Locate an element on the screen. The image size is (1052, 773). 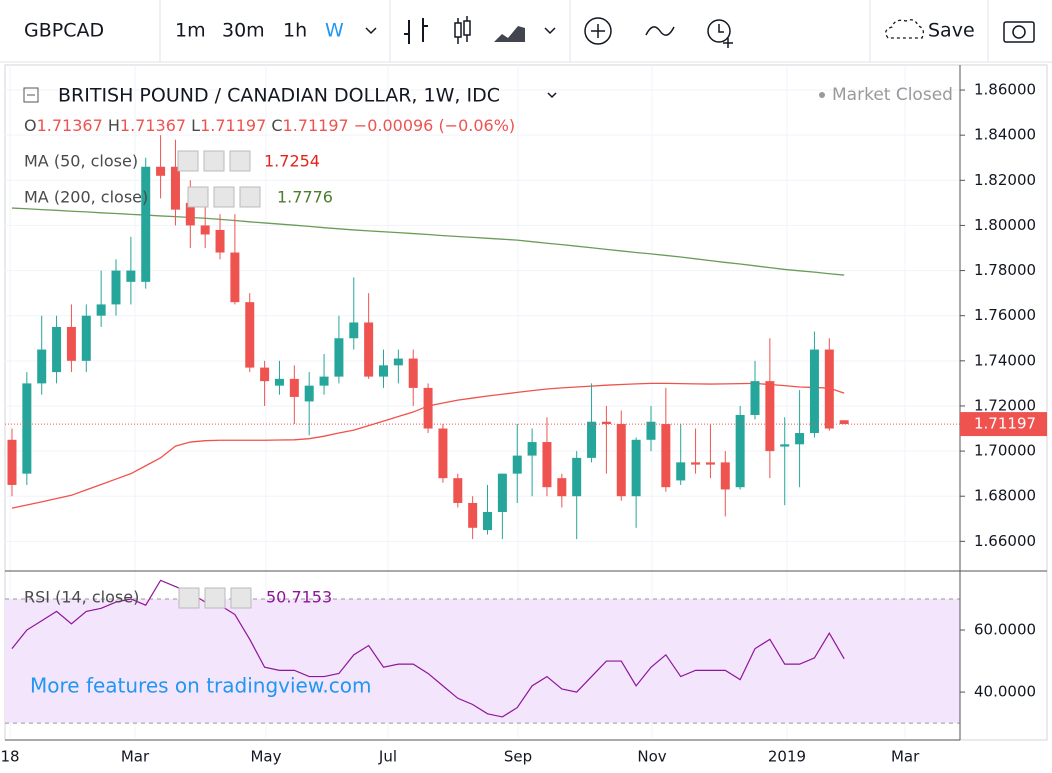
area-icon is located at coordinates (509, 34).